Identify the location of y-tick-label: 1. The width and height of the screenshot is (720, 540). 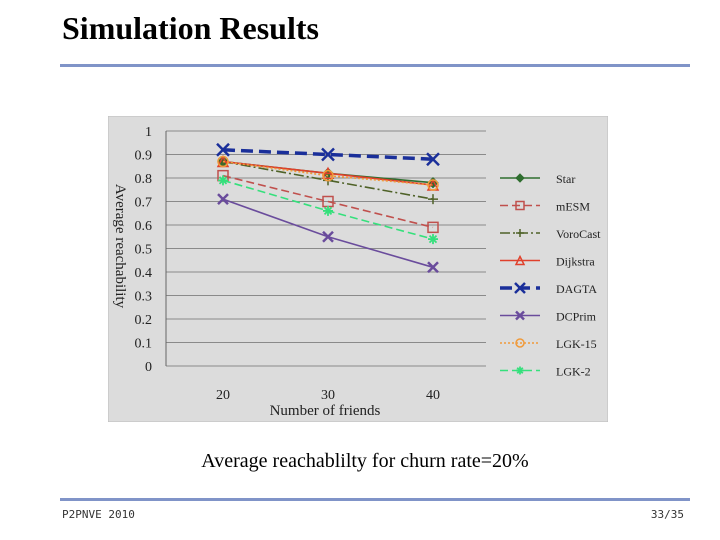
(148, 132).